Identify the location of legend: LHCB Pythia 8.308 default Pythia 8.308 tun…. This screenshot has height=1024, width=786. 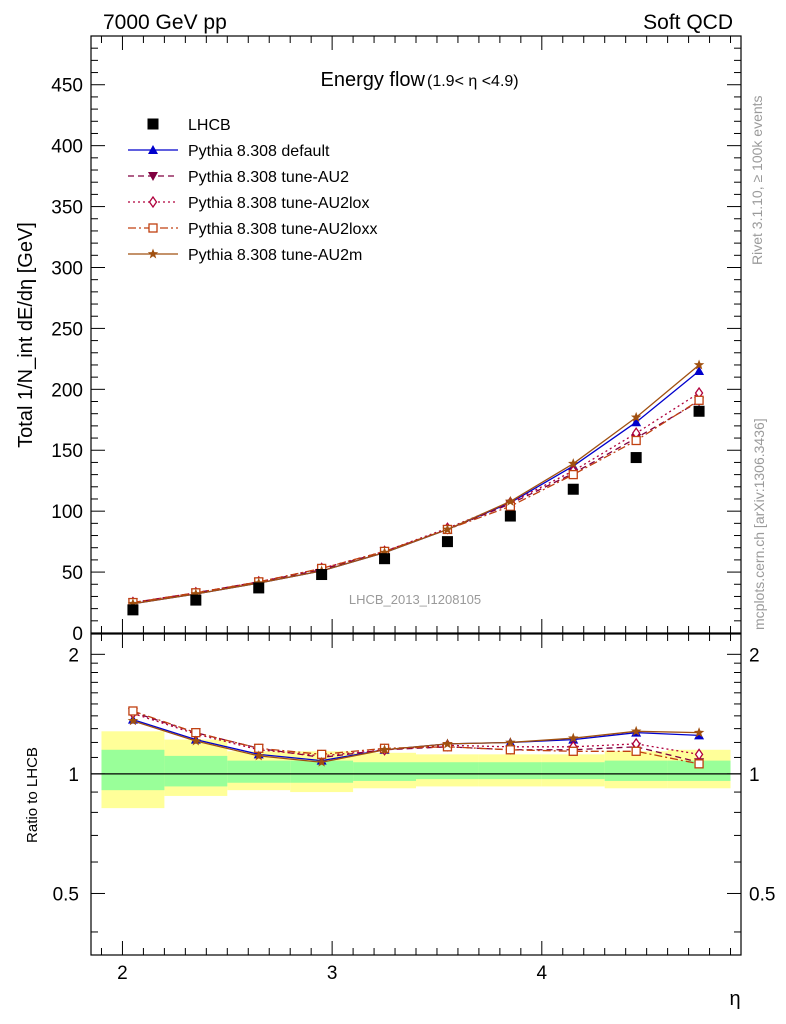
(252, 190).